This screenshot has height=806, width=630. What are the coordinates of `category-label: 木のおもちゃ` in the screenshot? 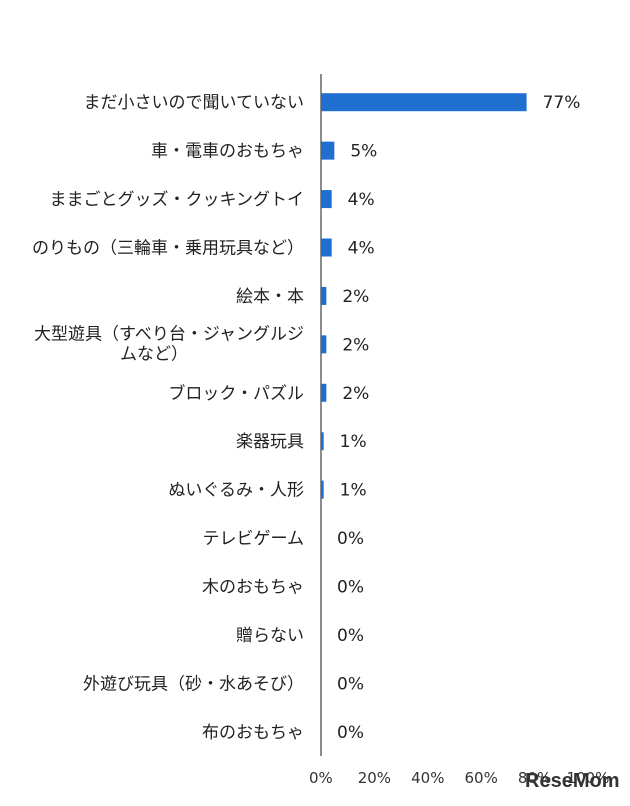 It's located at (253, 588).